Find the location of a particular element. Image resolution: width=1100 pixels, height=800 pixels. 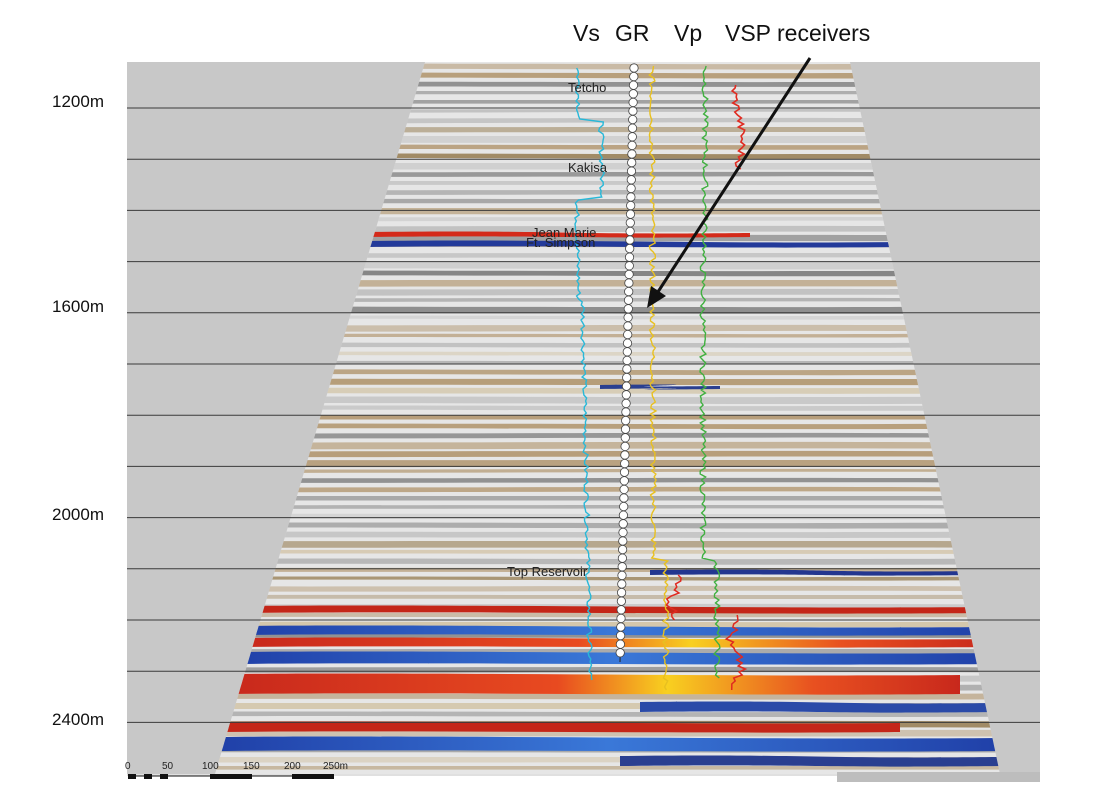

vp-log-curve is located at coordinates (709, 372).